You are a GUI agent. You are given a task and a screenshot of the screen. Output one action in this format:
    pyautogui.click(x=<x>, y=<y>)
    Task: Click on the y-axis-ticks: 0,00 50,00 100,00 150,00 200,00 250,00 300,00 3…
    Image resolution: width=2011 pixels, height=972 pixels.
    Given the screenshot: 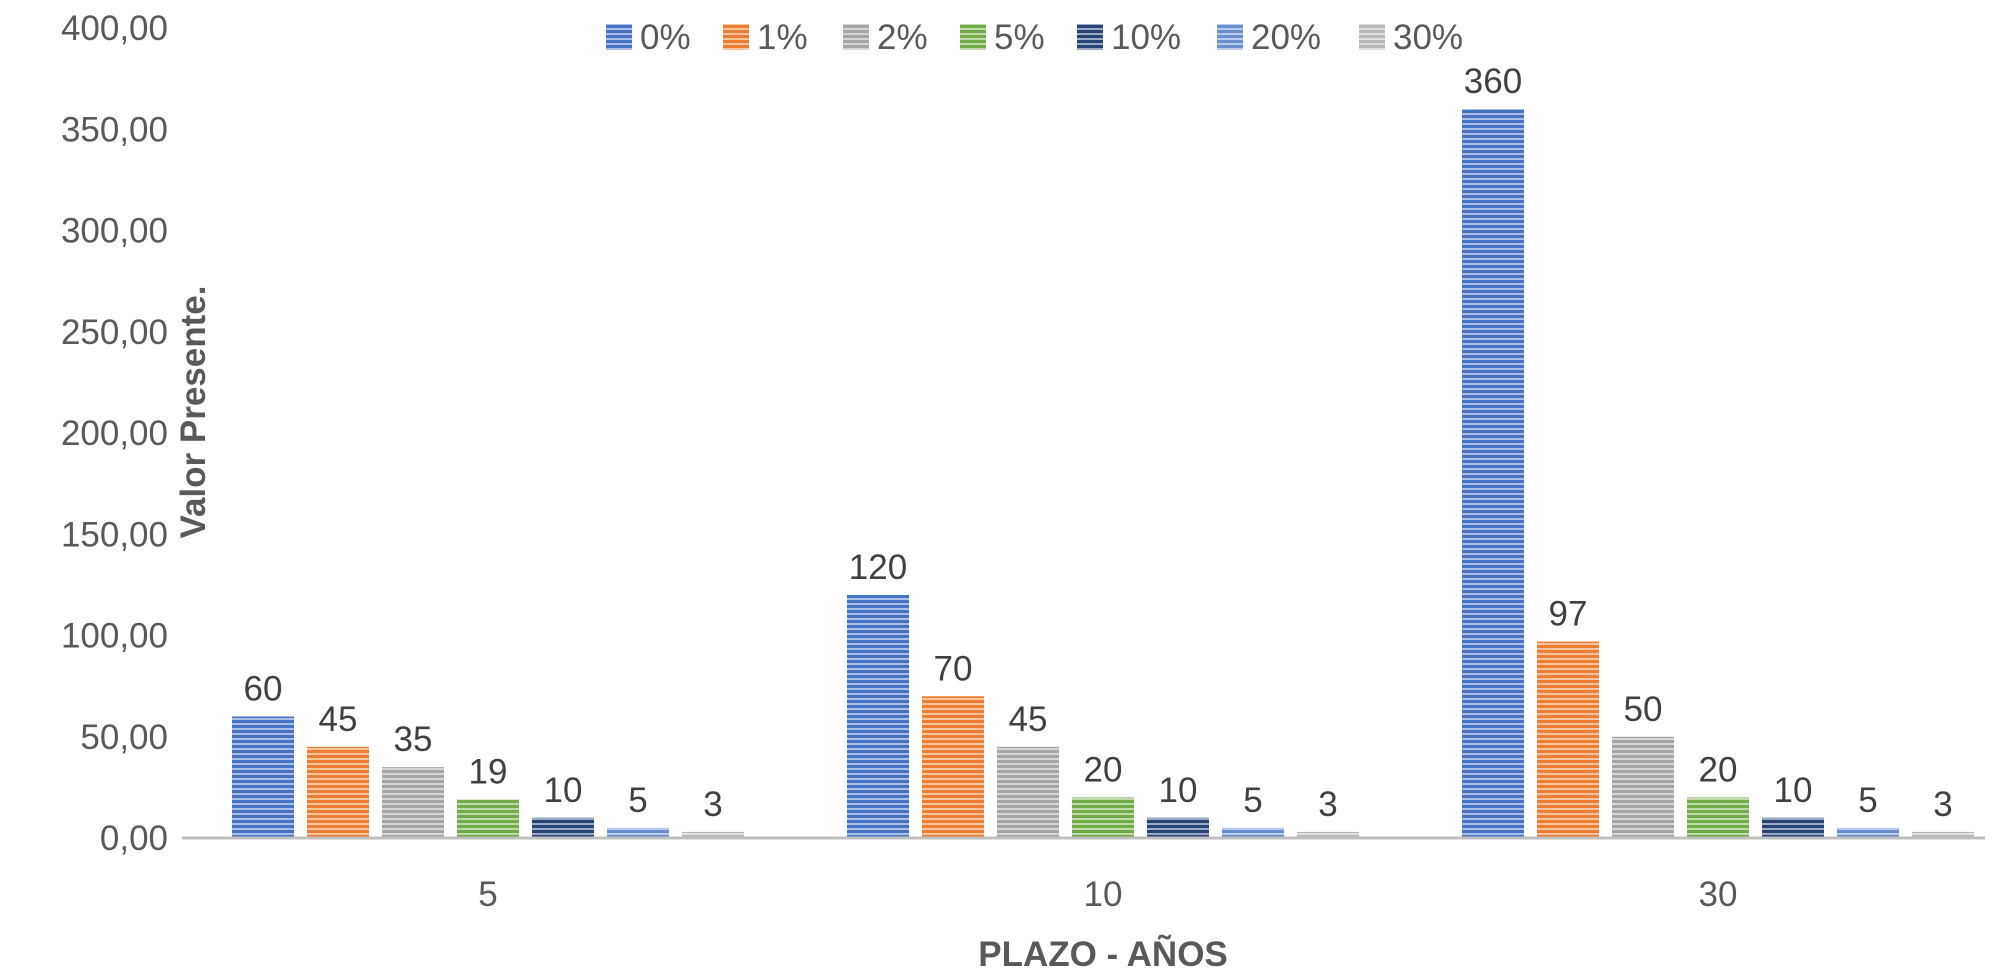 What is the action you would take?
    pyautogui.click(x=114, y=433)
    